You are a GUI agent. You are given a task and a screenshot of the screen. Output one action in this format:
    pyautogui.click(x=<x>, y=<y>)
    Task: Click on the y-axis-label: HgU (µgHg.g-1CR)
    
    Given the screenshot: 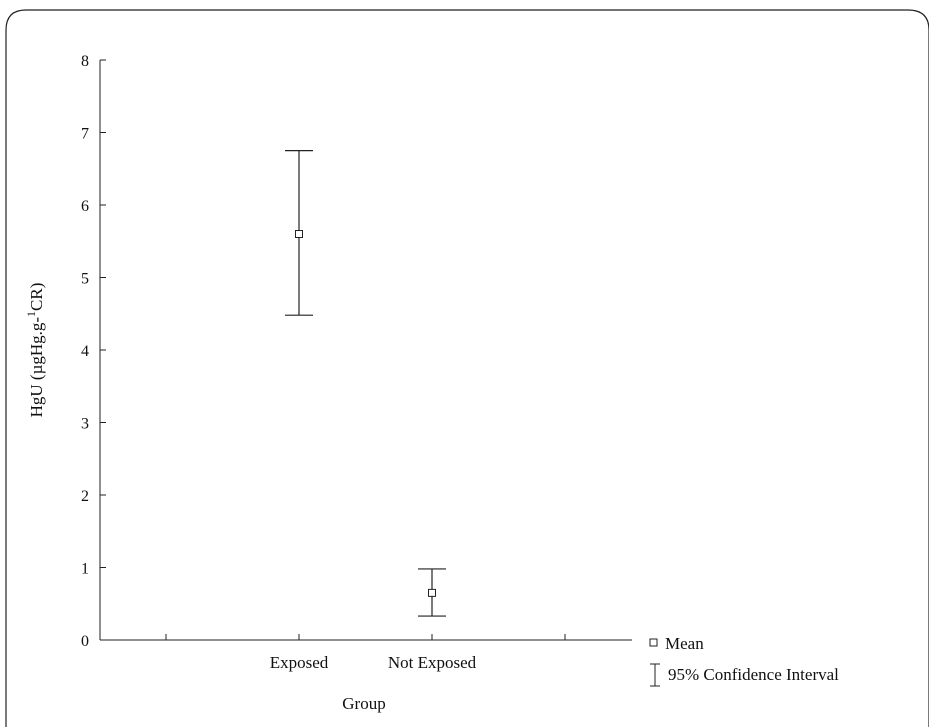 What is the action you would take?
    pyautogui.click(x=35, y=350)
    